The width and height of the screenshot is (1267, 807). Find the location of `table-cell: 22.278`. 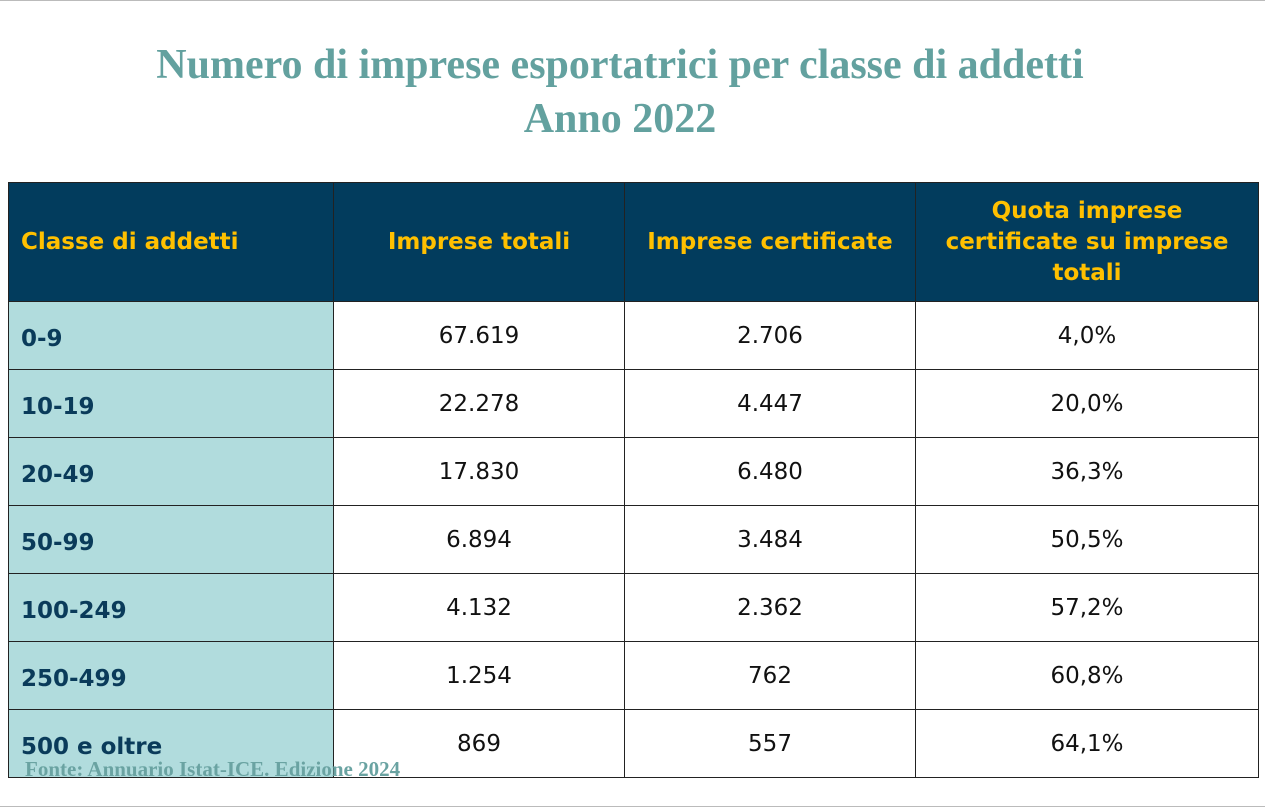

table-cell: 22.278 is located at coordinates (479, 403).